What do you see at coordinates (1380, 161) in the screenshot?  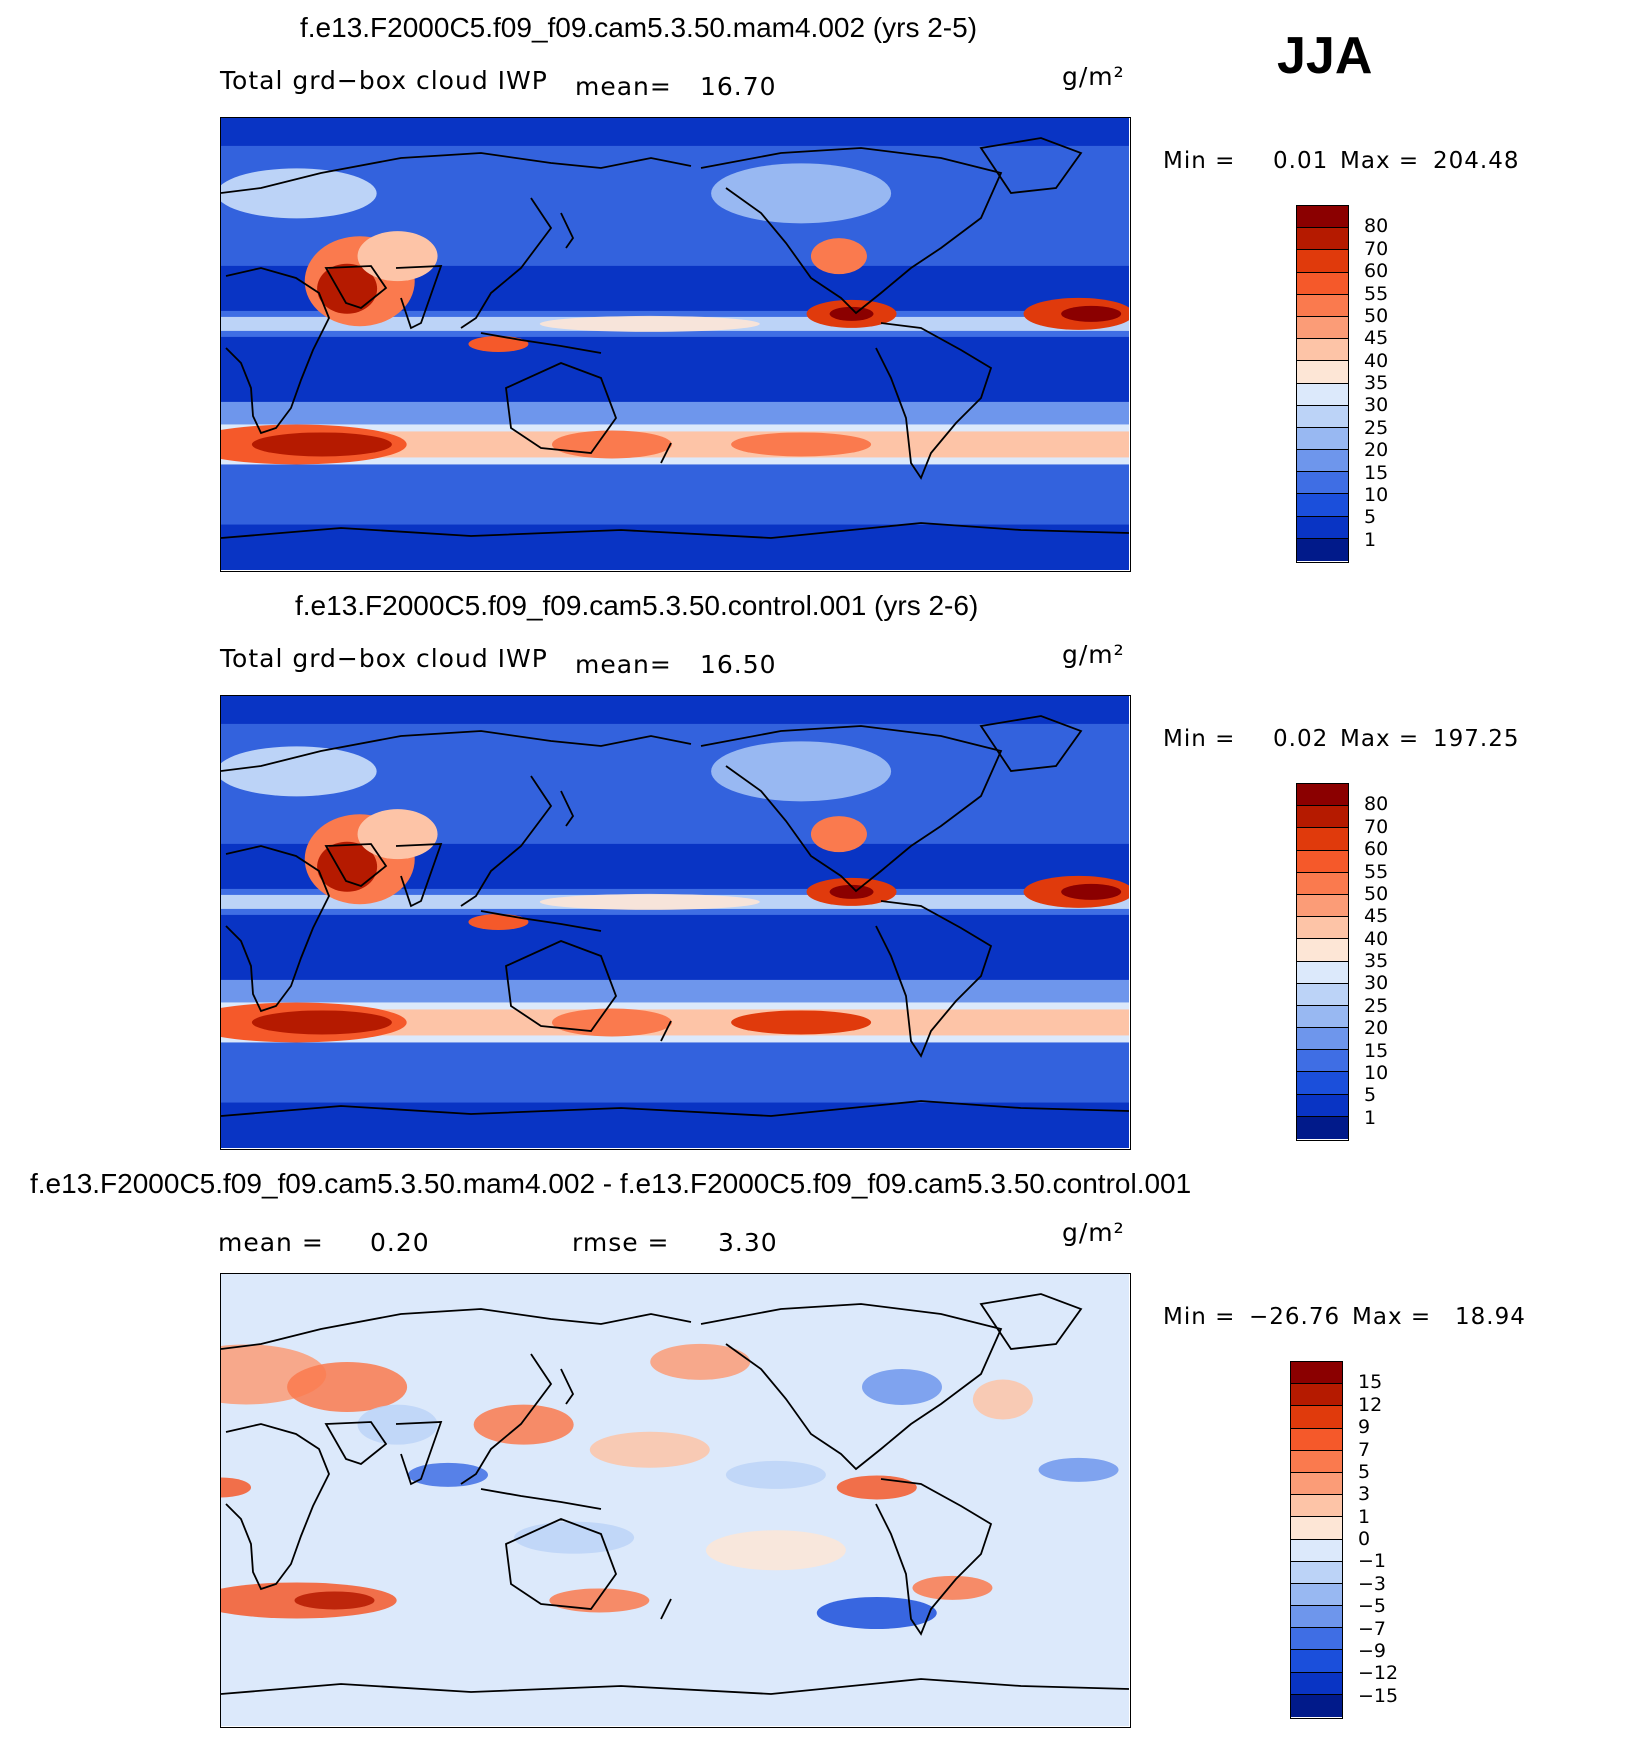 I see `panel1-max-label: Max =` at bounding box center [1380, 161].